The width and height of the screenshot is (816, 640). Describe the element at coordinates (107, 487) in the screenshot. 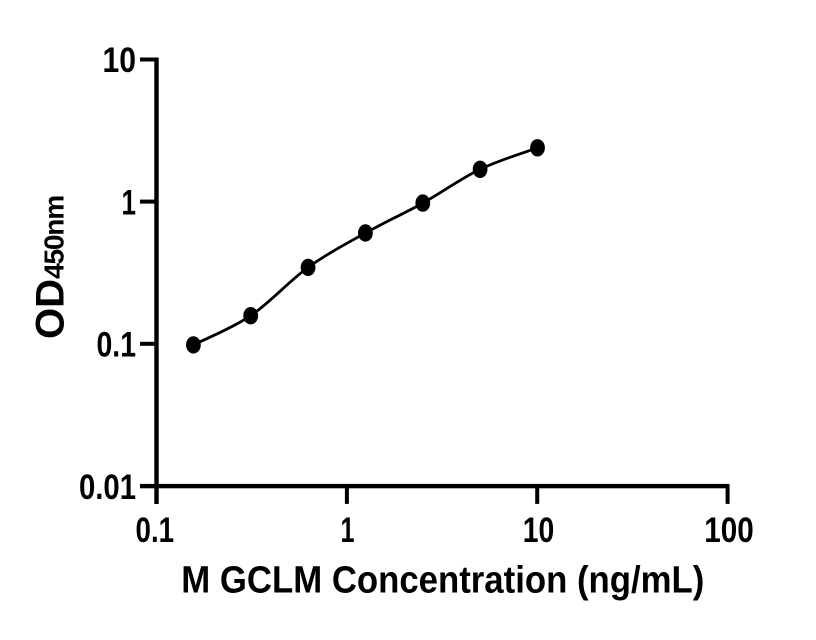

I see `svg-text: 0.01` at that location.